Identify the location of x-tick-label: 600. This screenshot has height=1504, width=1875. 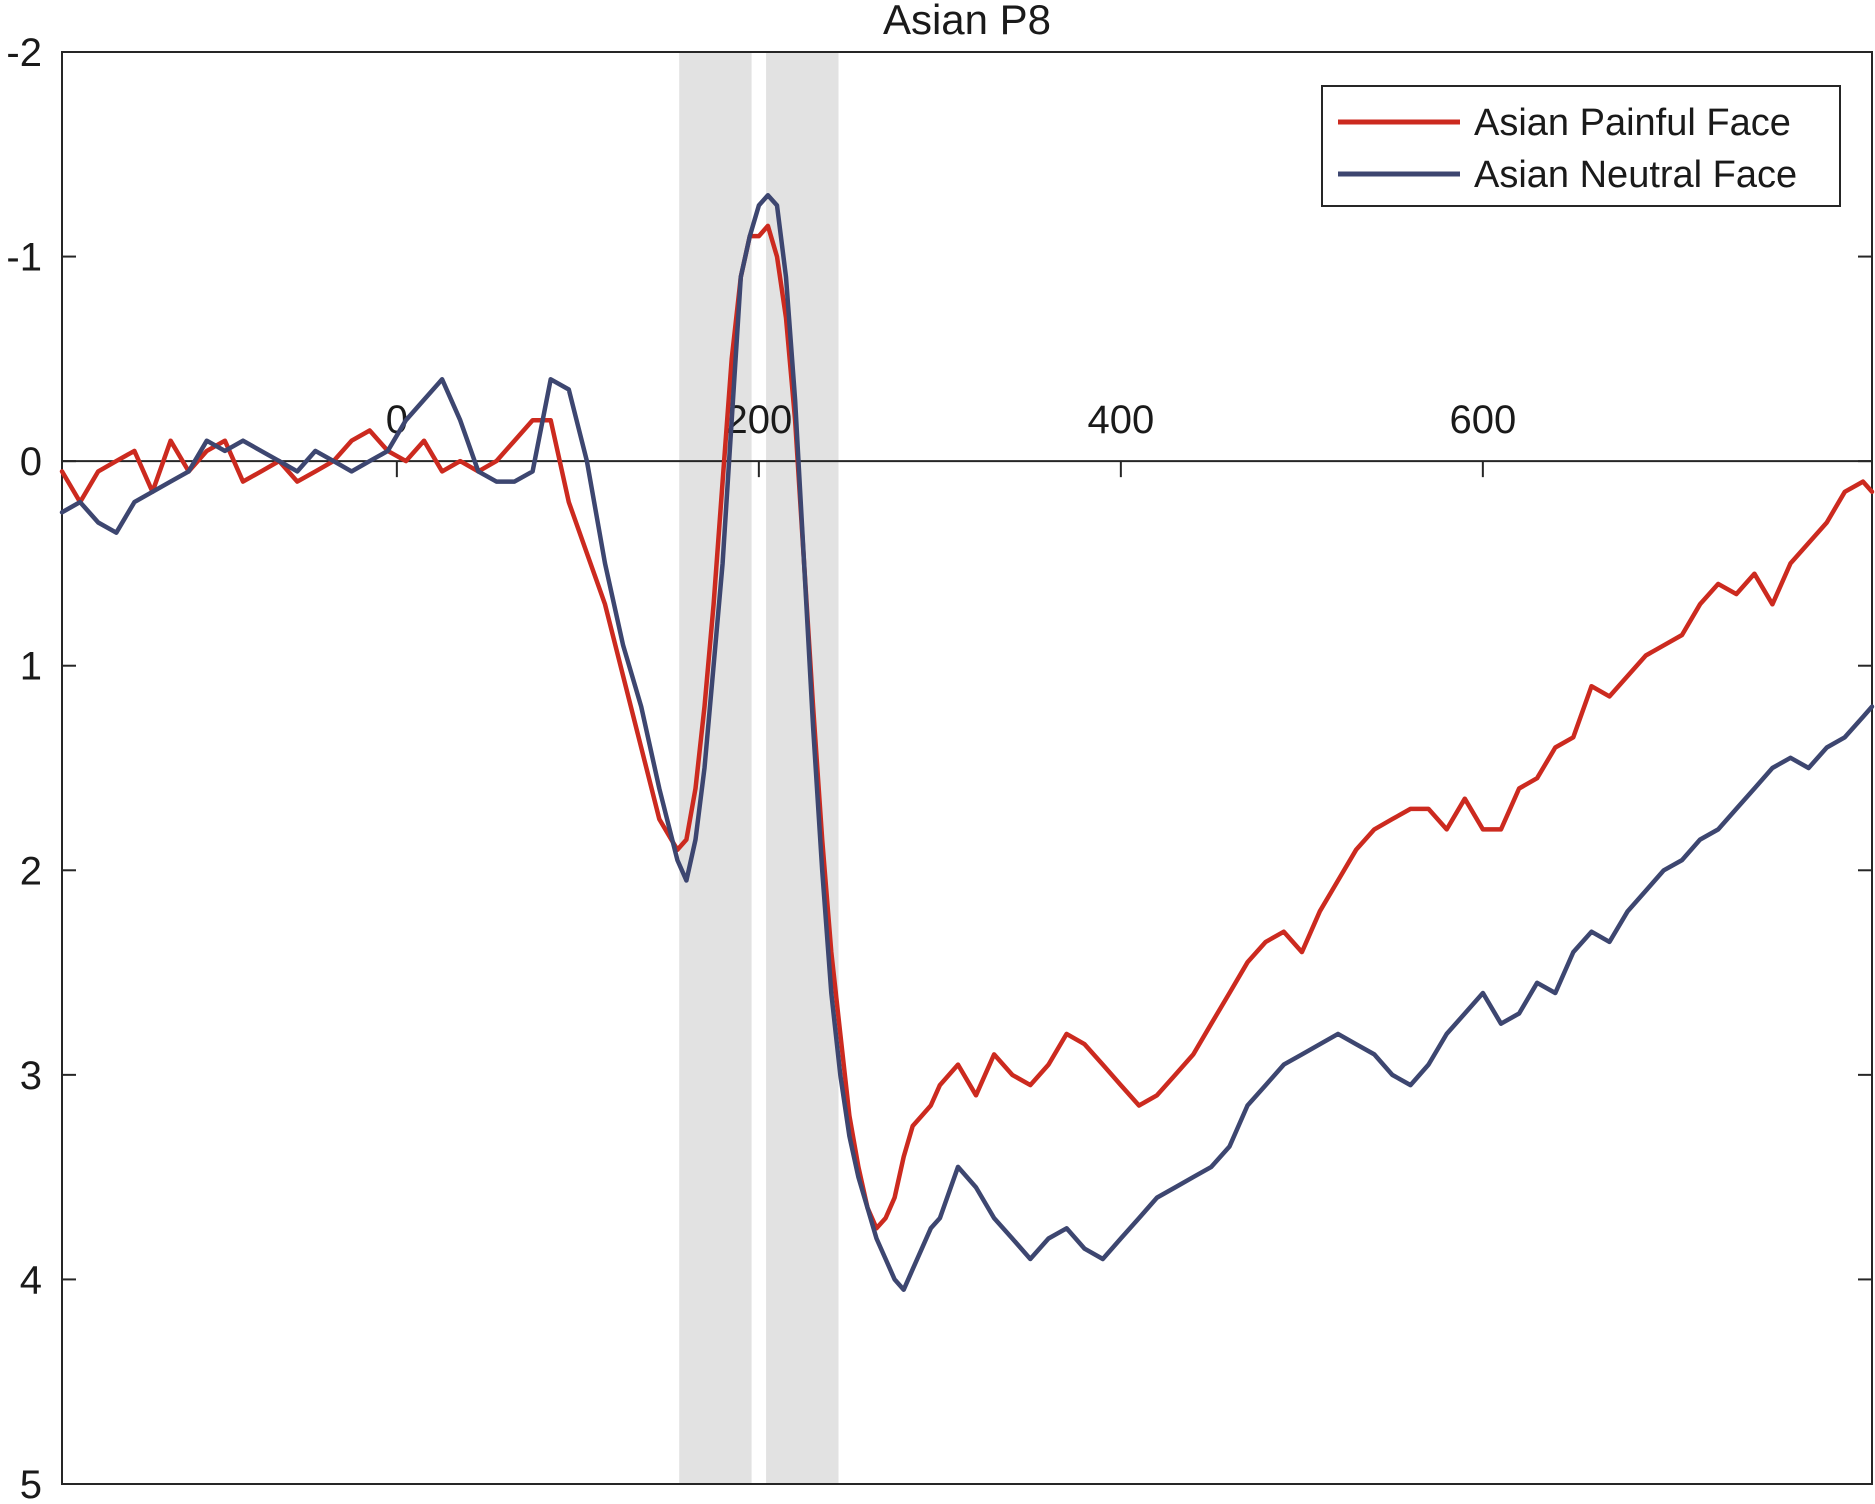
(1482, 420).